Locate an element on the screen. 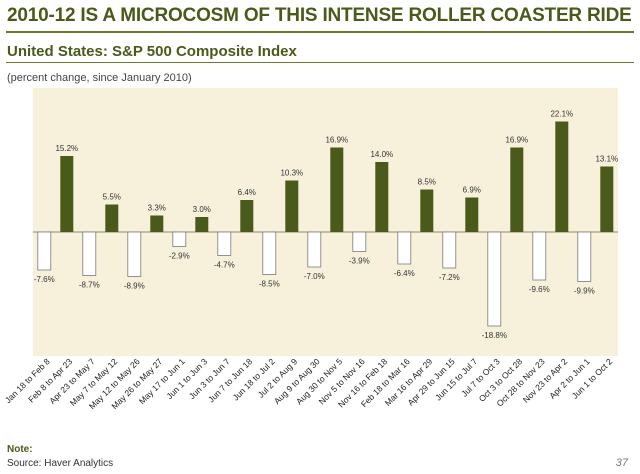 The width and height of the screenshot is (640, 474). chart-subtitle: United States: S&P 500 Composite Index is located at coordinates (152, 51).